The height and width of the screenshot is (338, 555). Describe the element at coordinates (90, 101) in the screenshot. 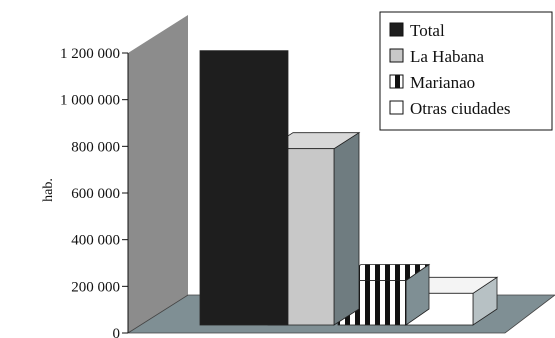

I see `y-tick-label: 1 000 000` at that location.